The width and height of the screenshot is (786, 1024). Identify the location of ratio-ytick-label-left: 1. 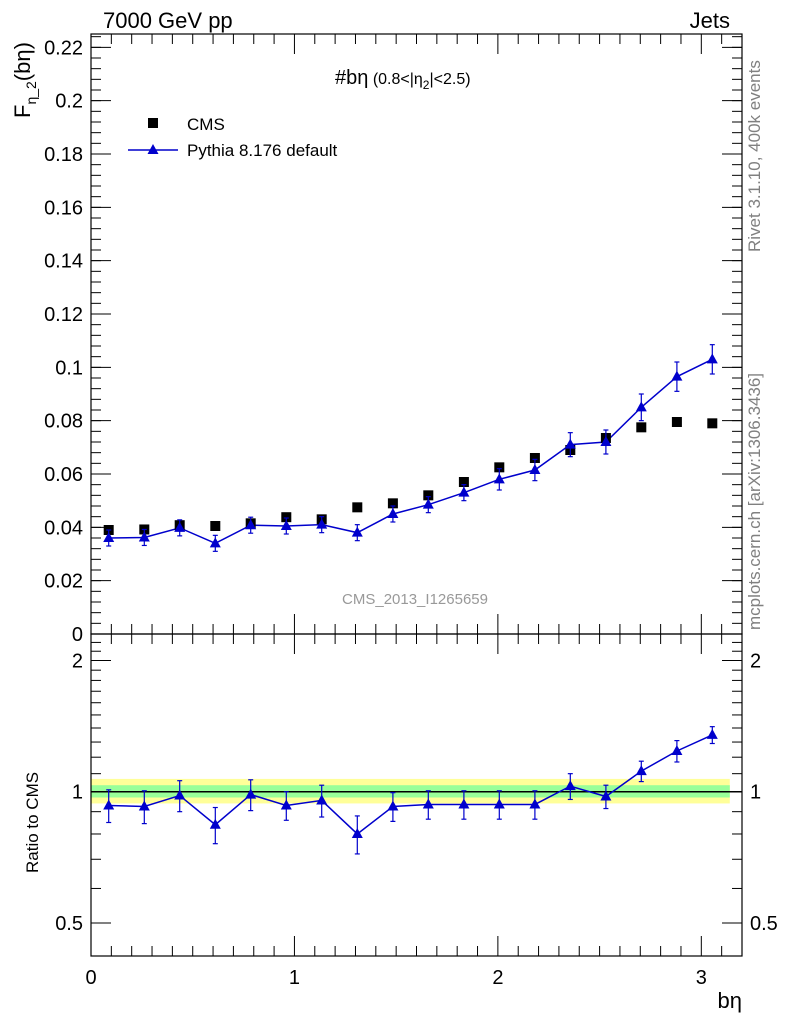
(77, 793).